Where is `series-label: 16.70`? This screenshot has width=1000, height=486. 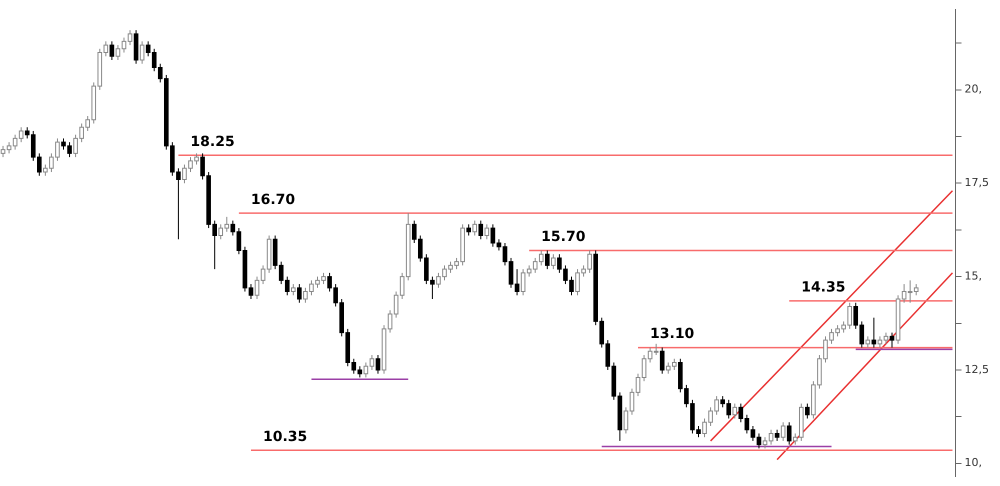
series-label: 16.70 is located at coordinates (273, 200).